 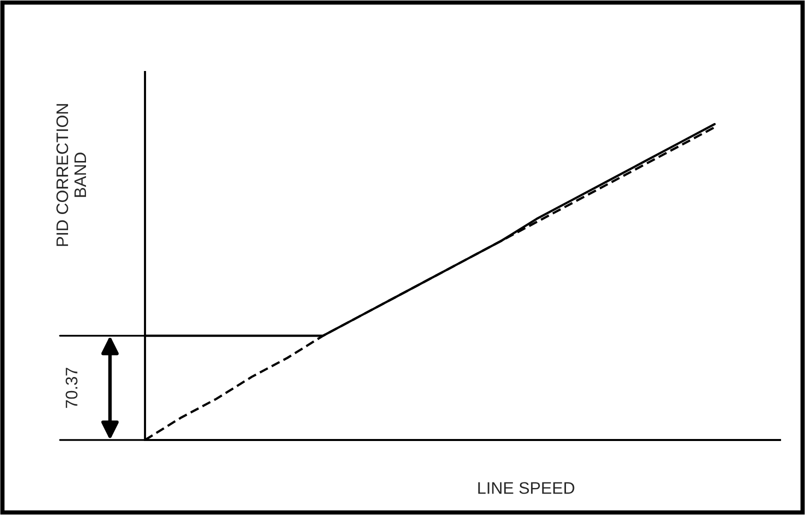 What do you see at coordinates (72, 388) in the screenshot?
I see `text: 70.37` at bounding box center [72, 388].